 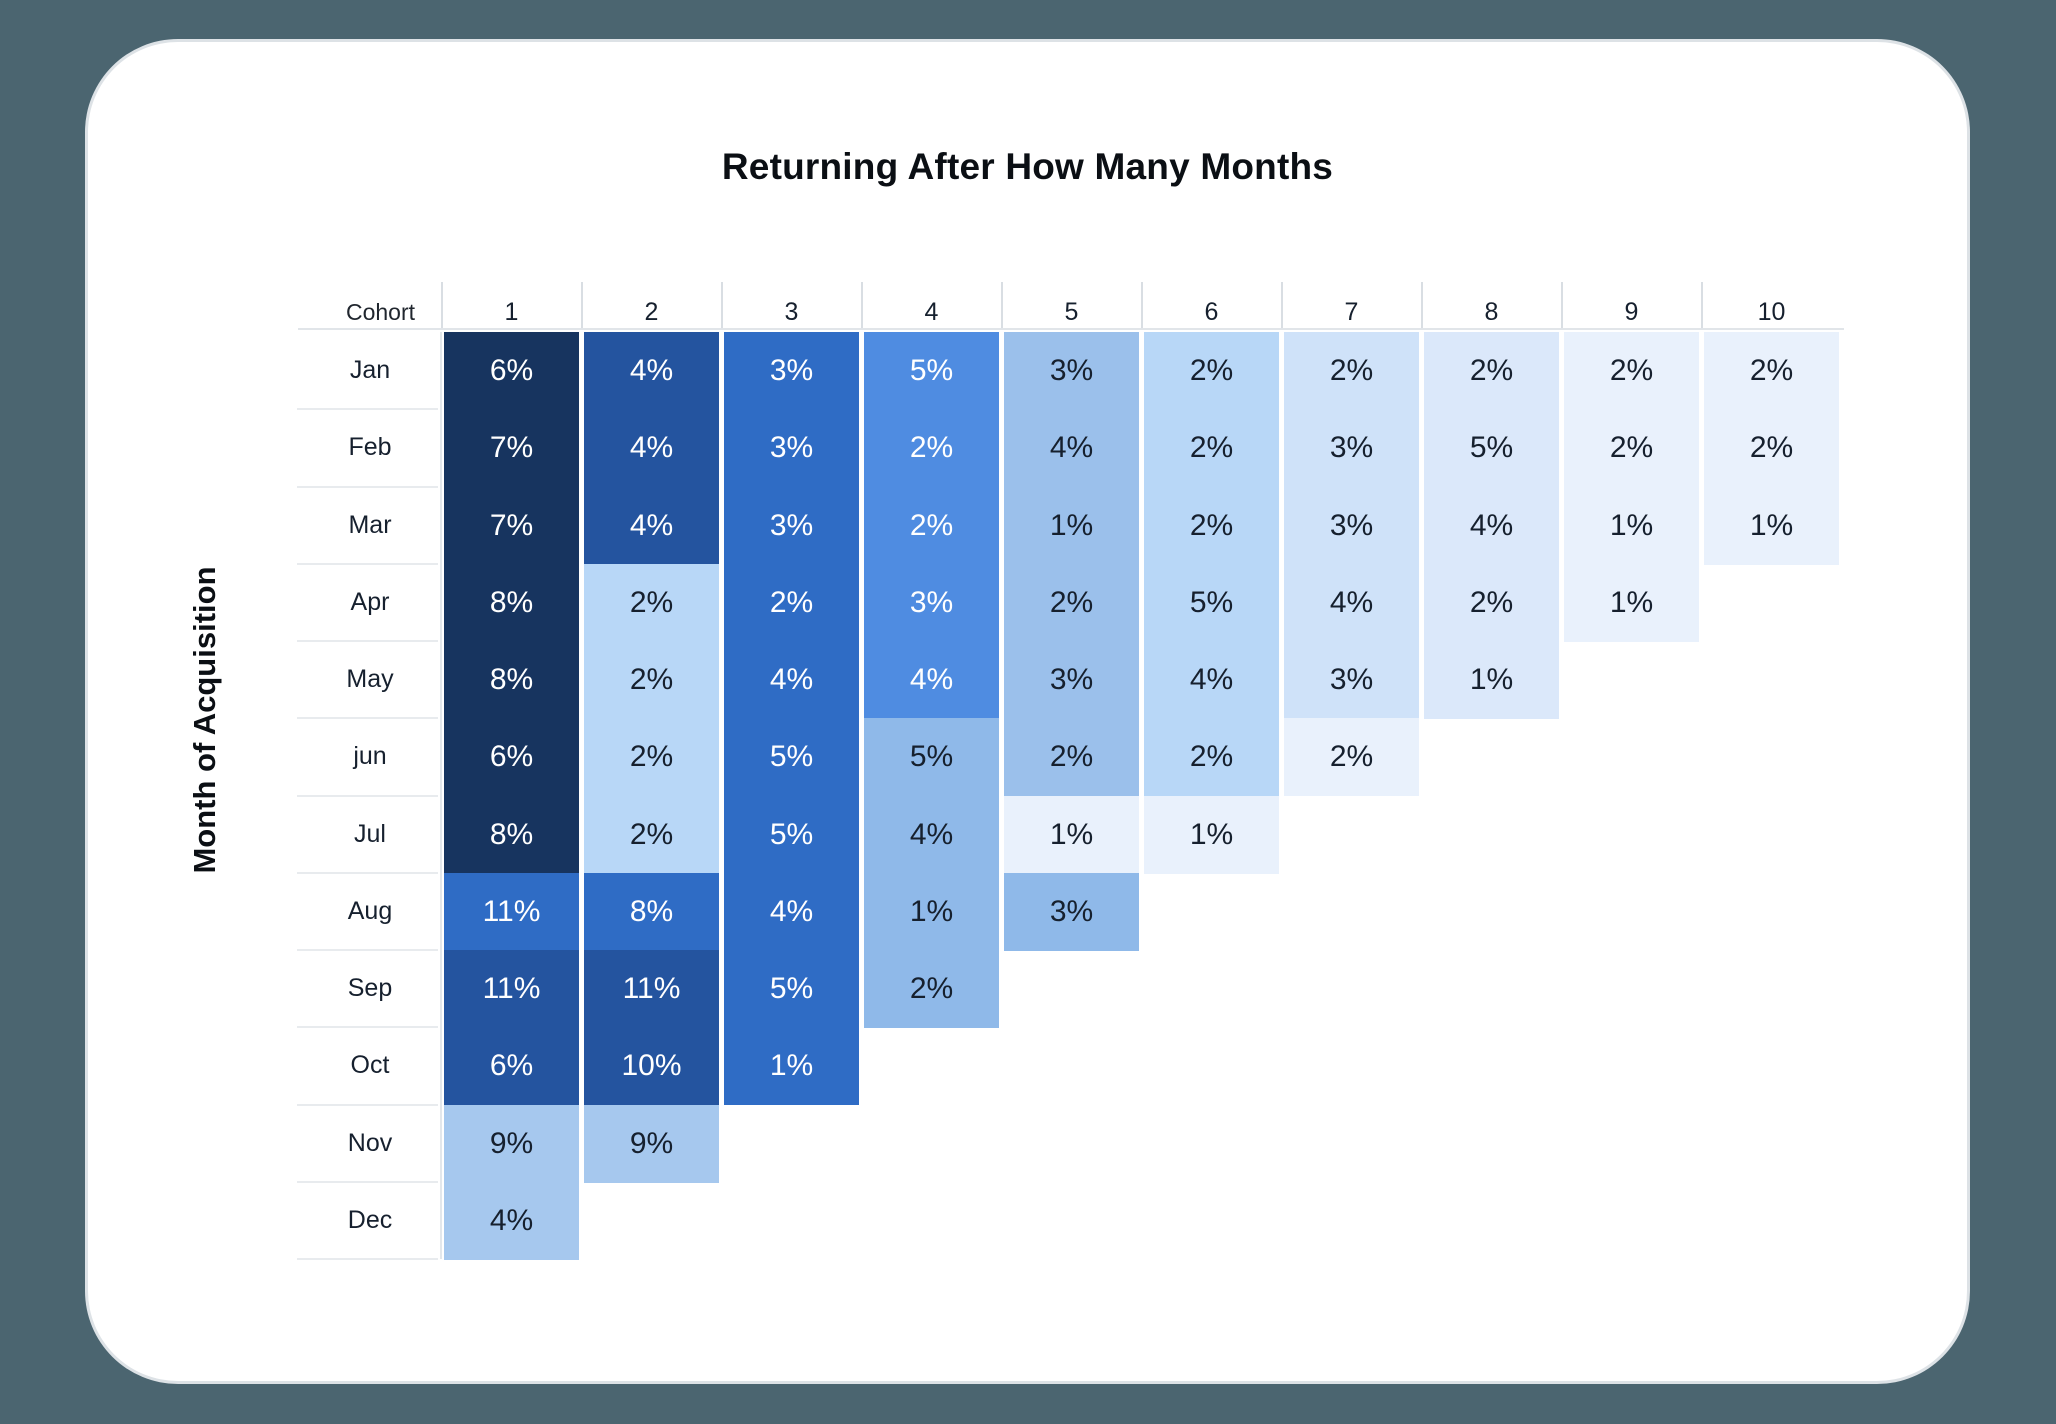 What do you see at coordinates (370, 370) in the screenshot?
I see `row-label: Jan` at bounding box center [370, 370].